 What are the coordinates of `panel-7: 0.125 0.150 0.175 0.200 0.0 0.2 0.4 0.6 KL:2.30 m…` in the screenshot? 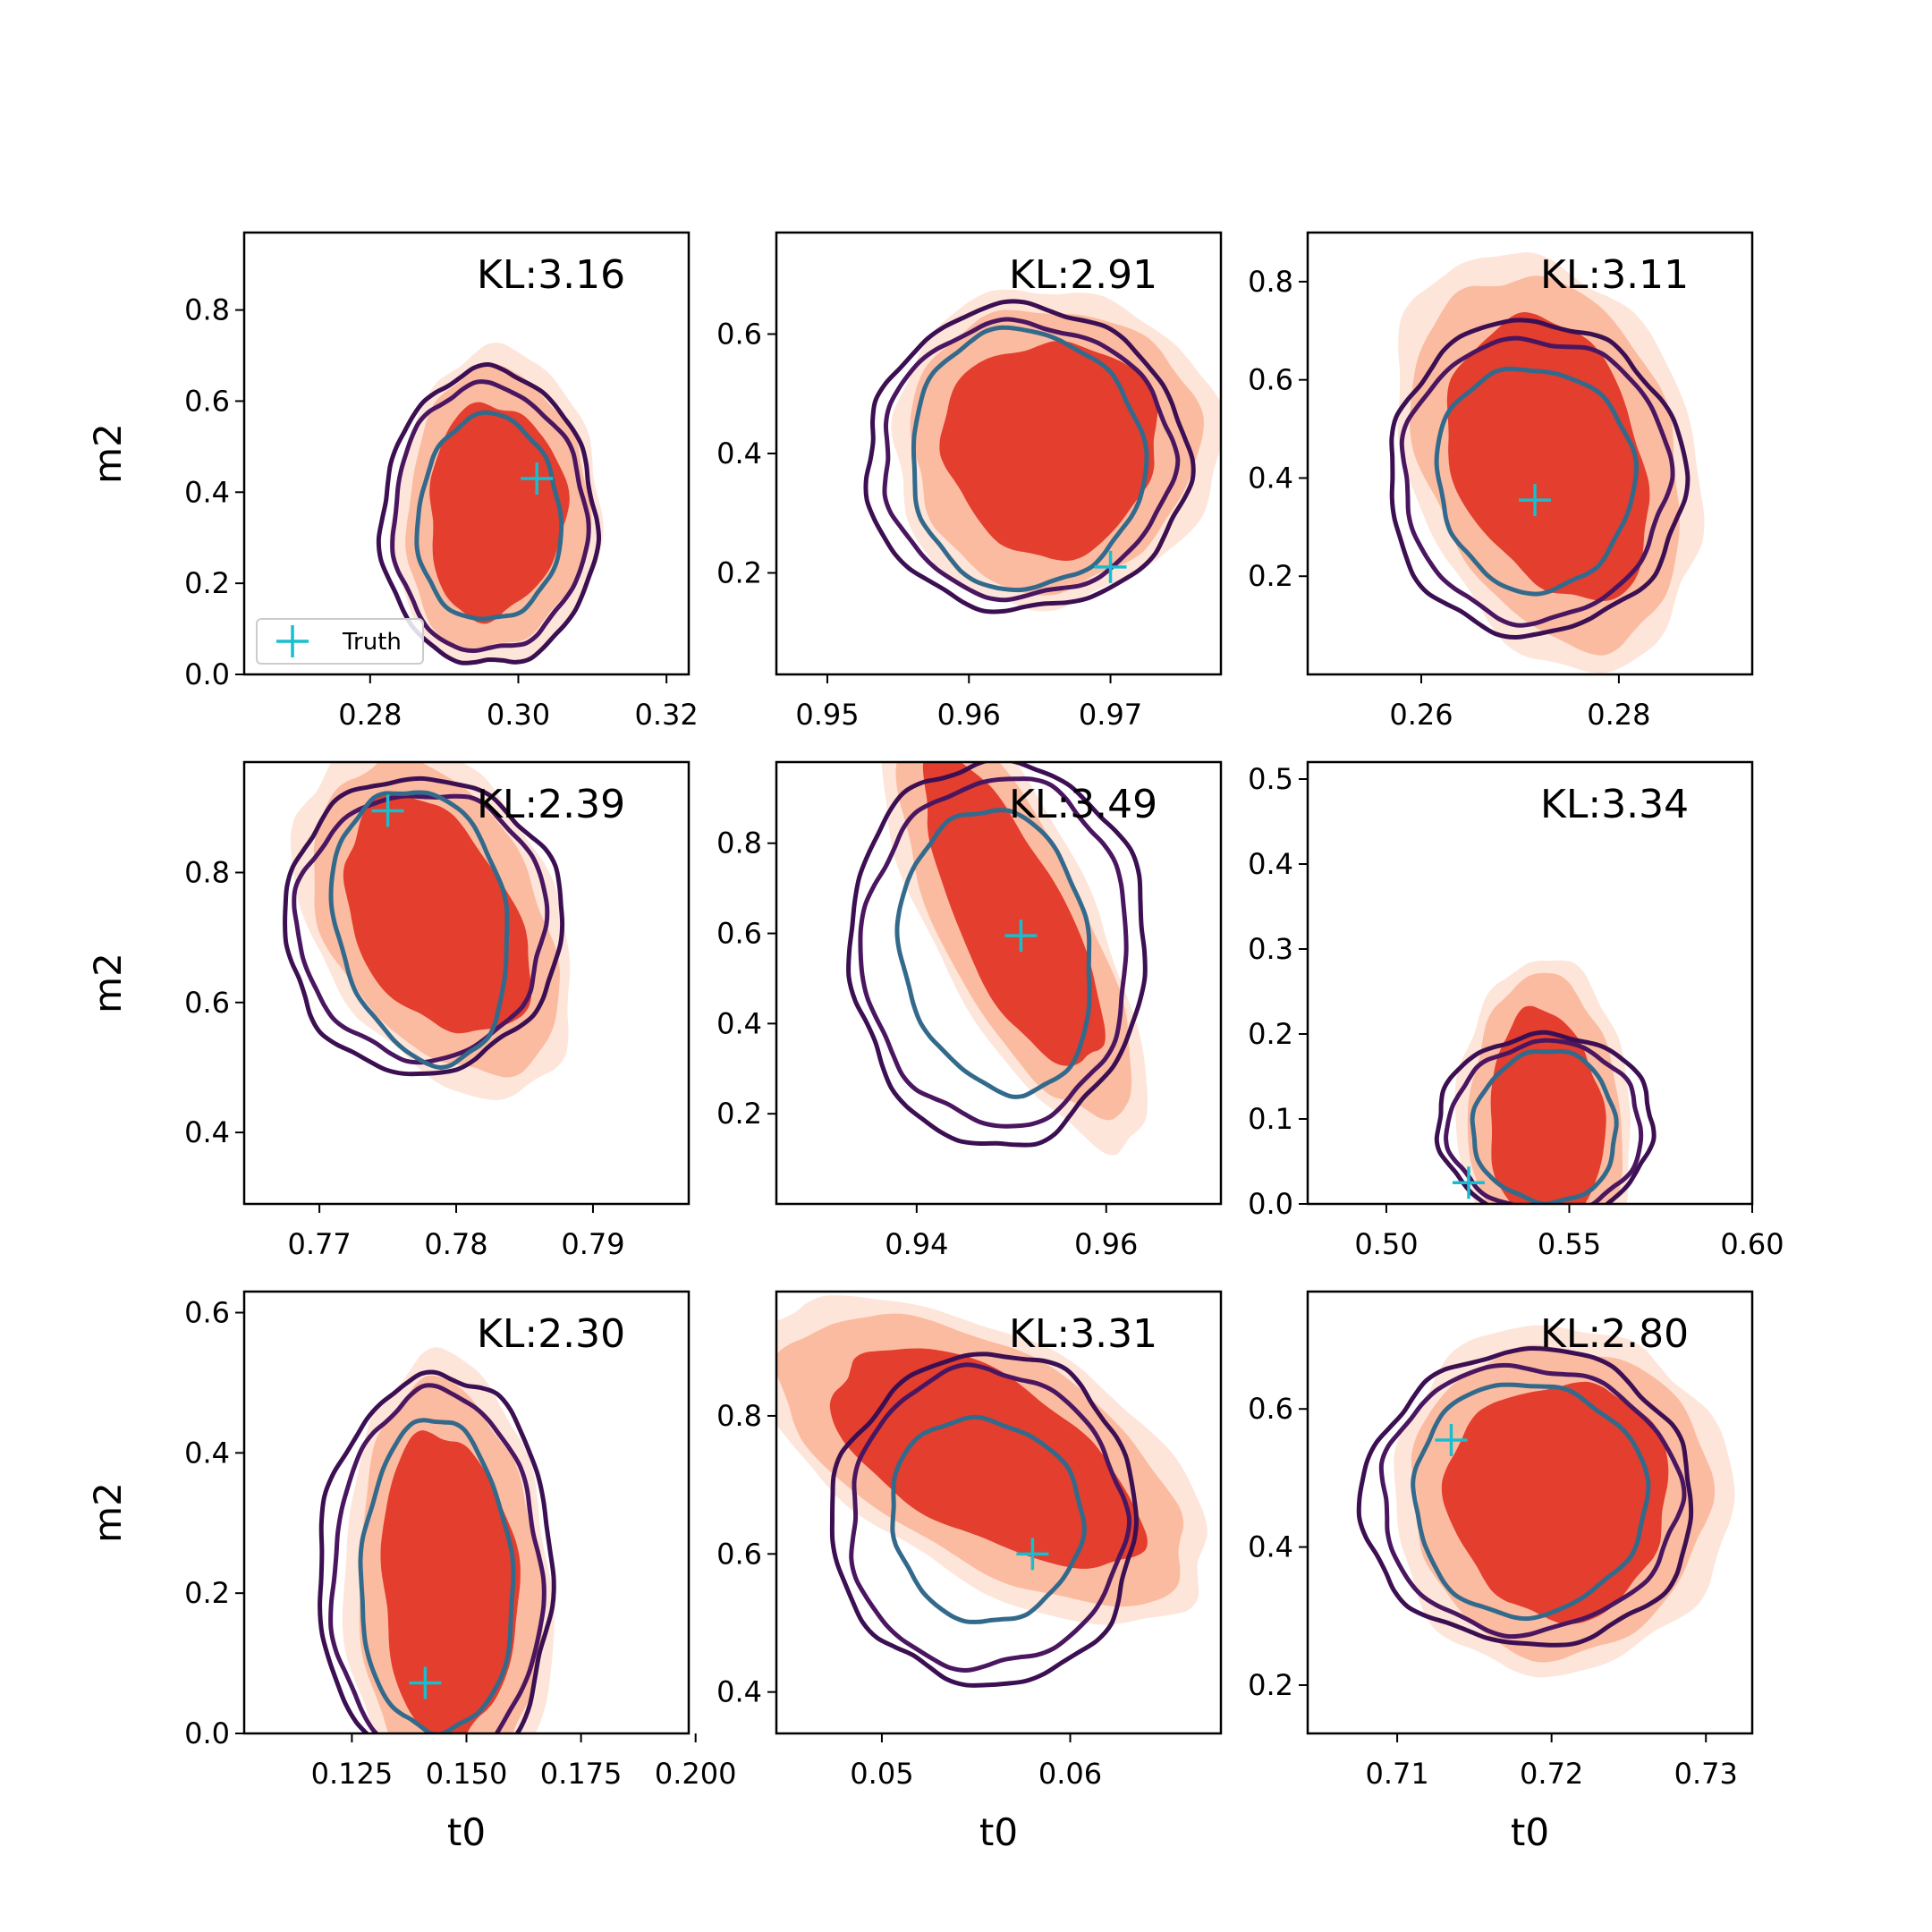 It's located at (411, 1572).